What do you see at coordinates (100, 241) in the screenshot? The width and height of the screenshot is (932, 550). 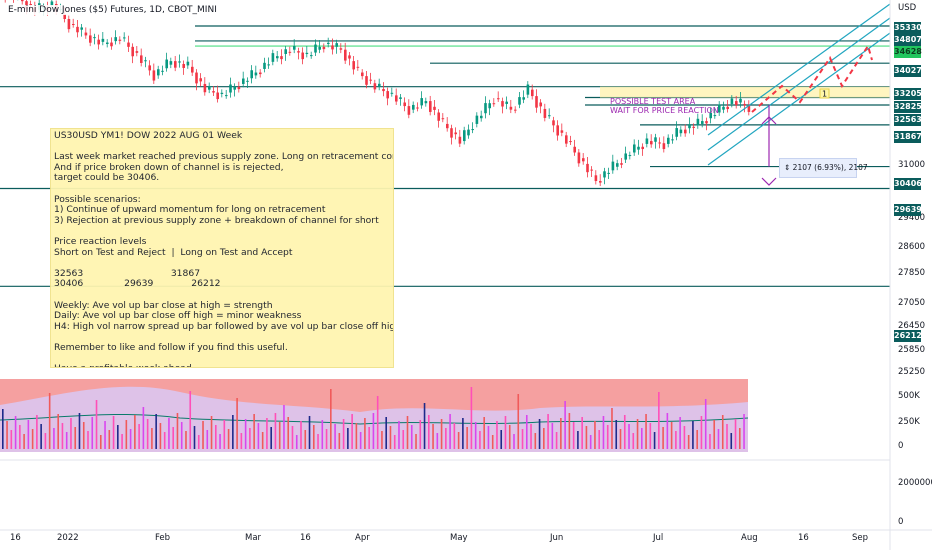 I see `note-line: Price reaction levels` at bounding box center [100, 241].